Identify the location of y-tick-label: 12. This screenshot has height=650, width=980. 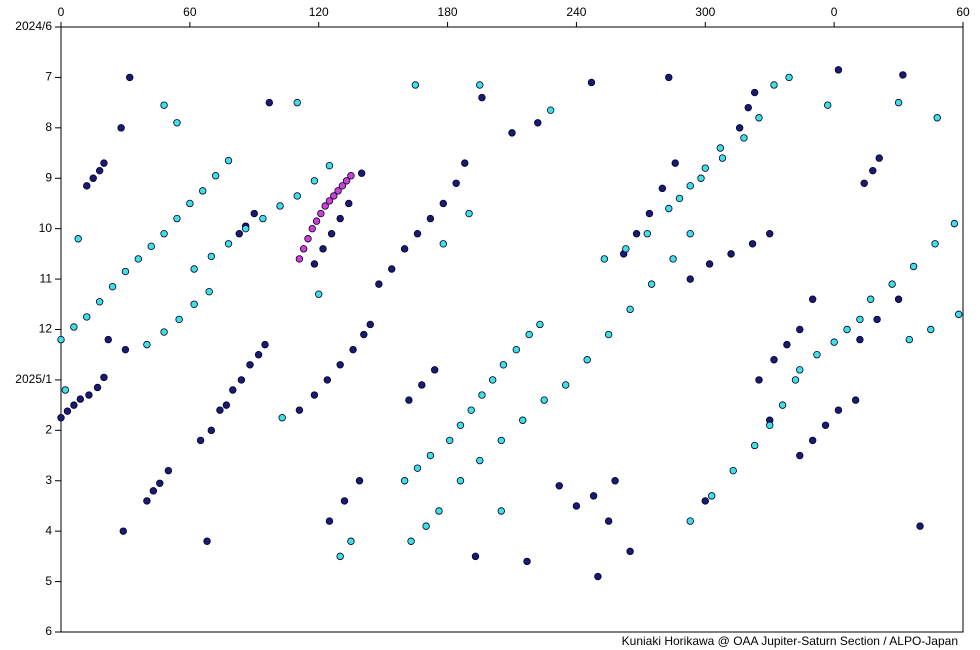
(46, 329).